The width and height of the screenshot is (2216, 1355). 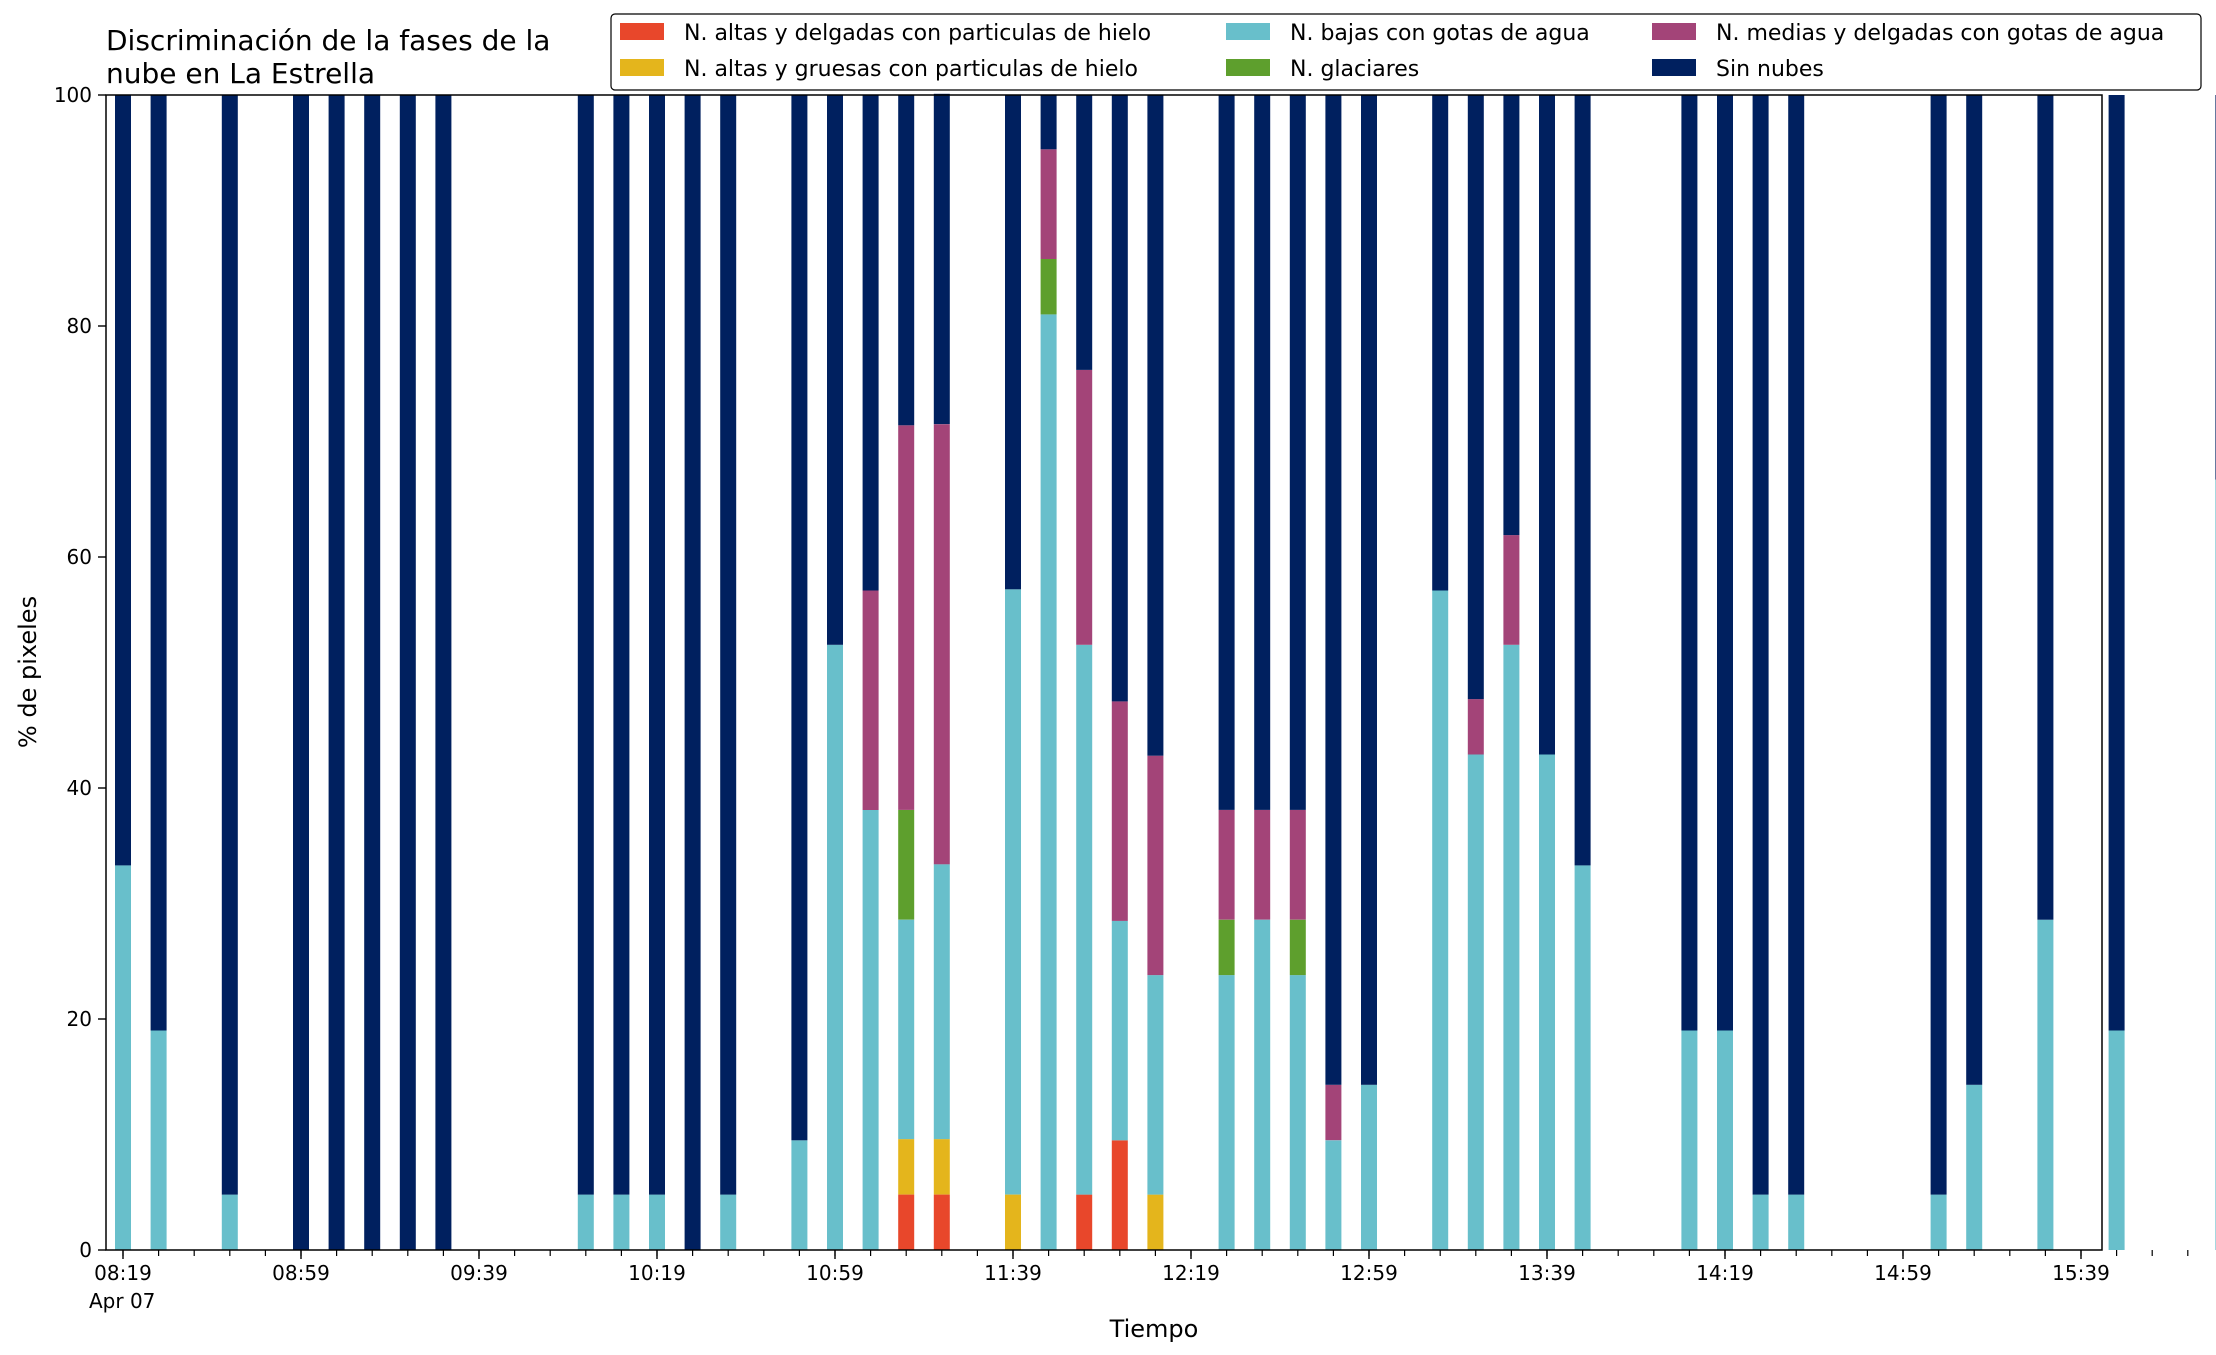 I want to click on legend-swatch-bajas, so click(x=1248, y=31).